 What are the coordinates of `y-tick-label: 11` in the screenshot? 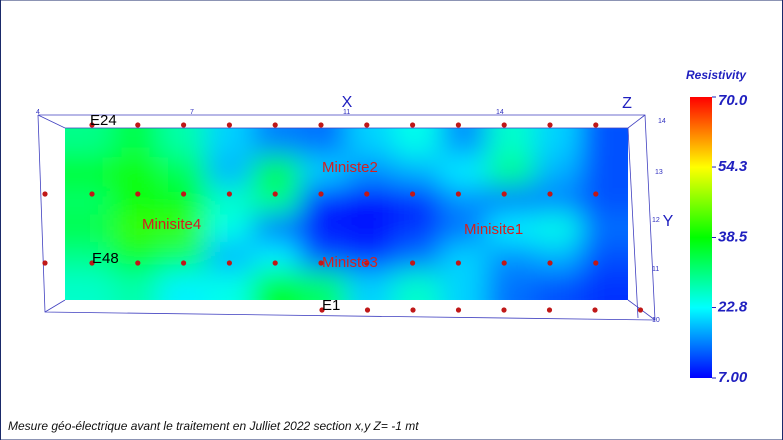 It's located at (655, 269).